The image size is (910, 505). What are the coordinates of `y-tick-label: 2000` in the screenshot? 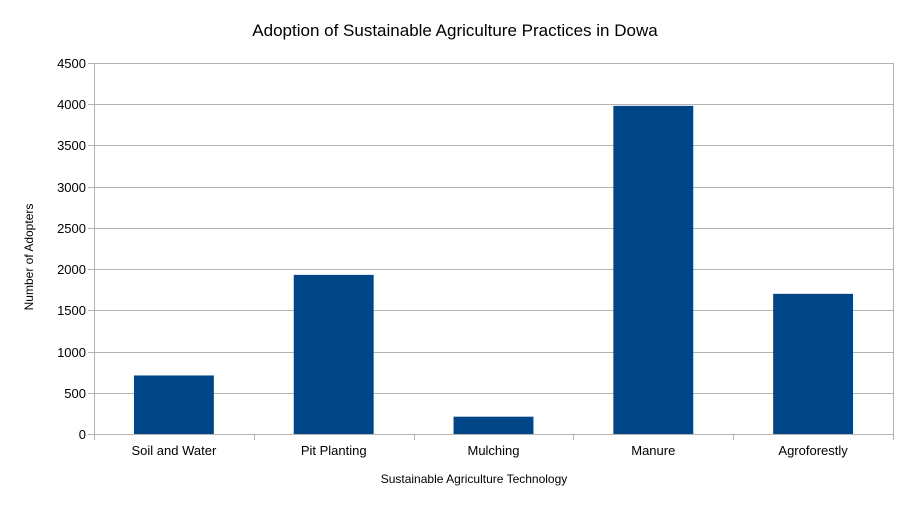 It's located at (71, 269).